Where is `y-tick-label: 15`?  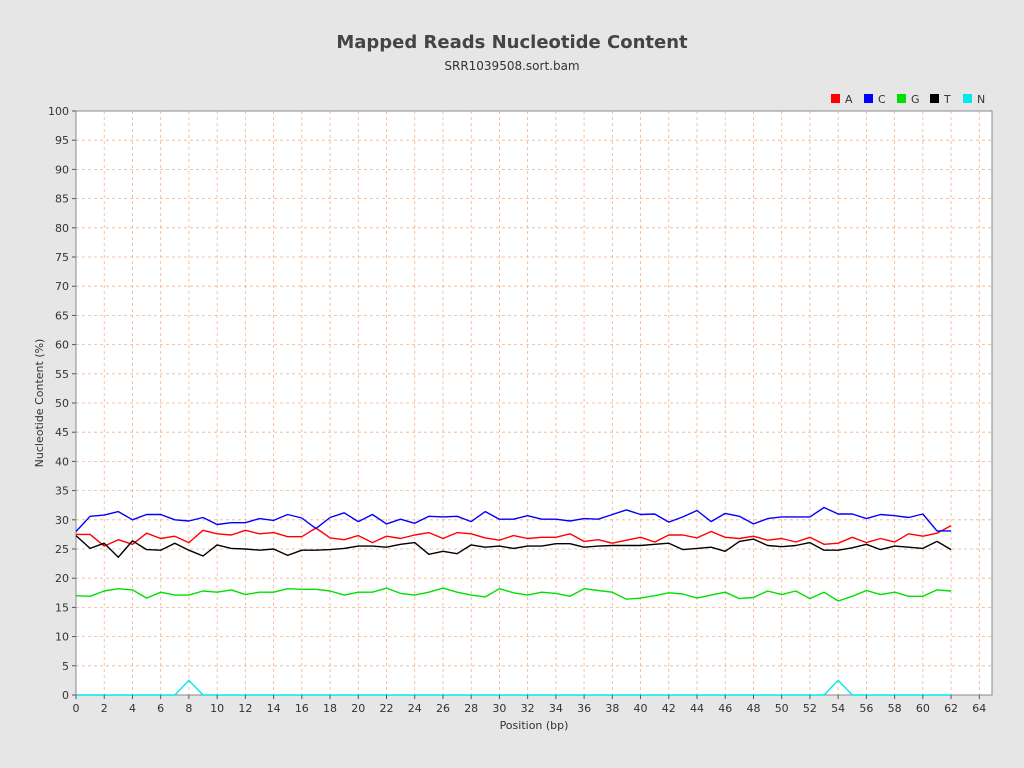
y-tick-label: 15 is located at coordinates (62, 607).